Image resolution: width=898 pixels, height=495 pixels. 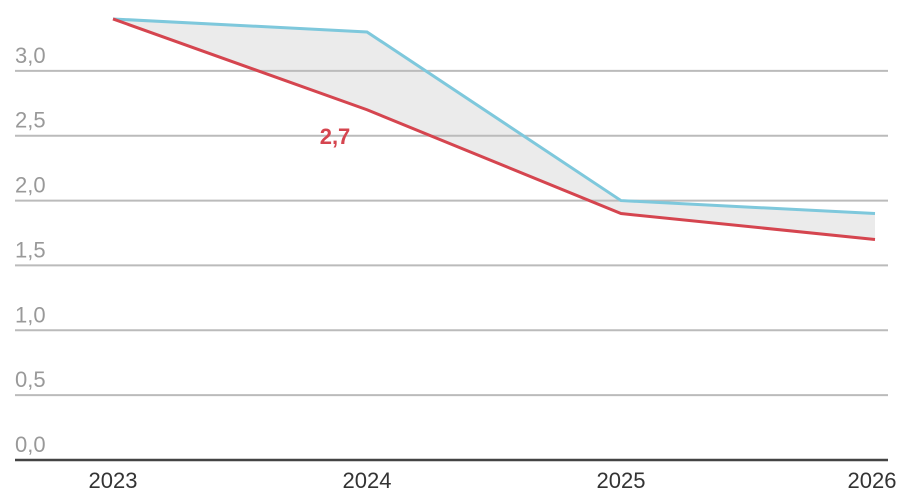 What do you see at coordinates (367, 480) in the screenshot?
I see `x-tick-label: 2024` at bounding box center [367, 480].